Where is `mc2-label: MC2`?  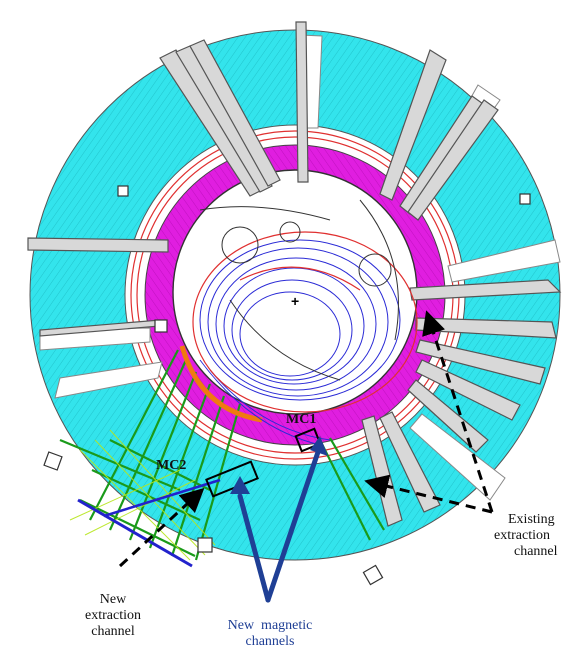 mc2-label: MC2 is located at coordinates (171, 465).